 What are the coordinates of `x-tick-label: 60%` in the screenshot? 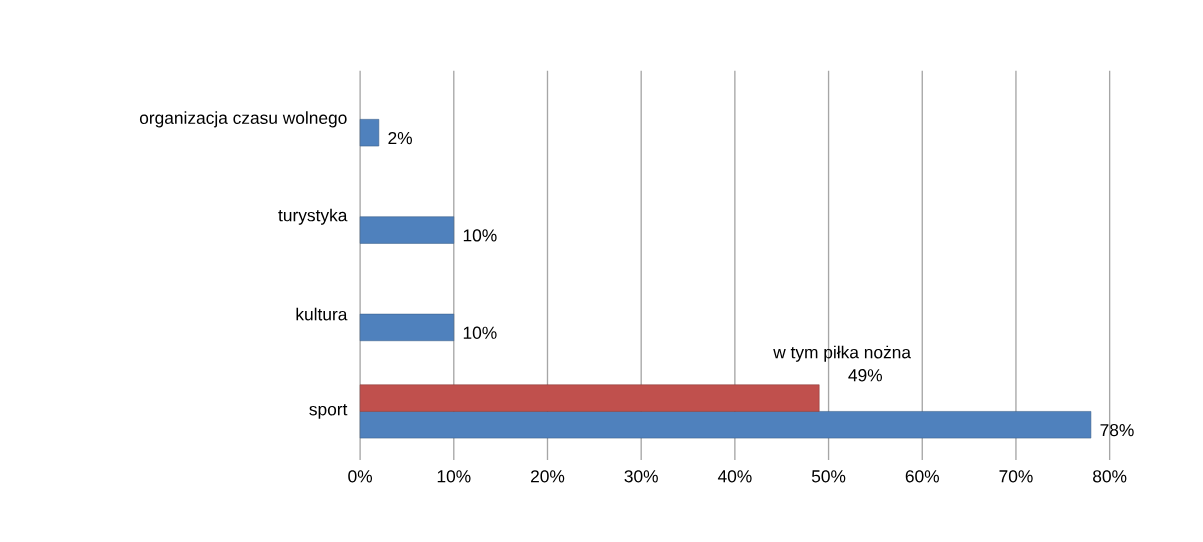 It's located at (922, 476).